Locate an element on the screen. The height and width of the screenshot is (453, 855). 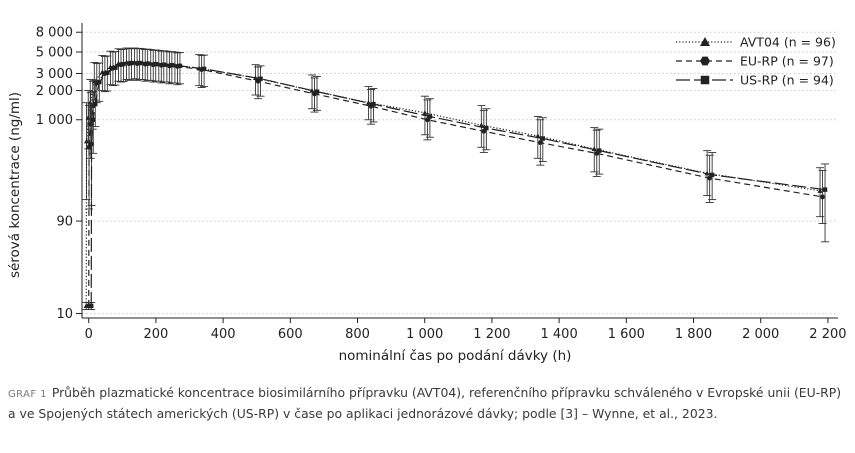
x-tick-label: 1 600 is located at coordinates (626, 334).